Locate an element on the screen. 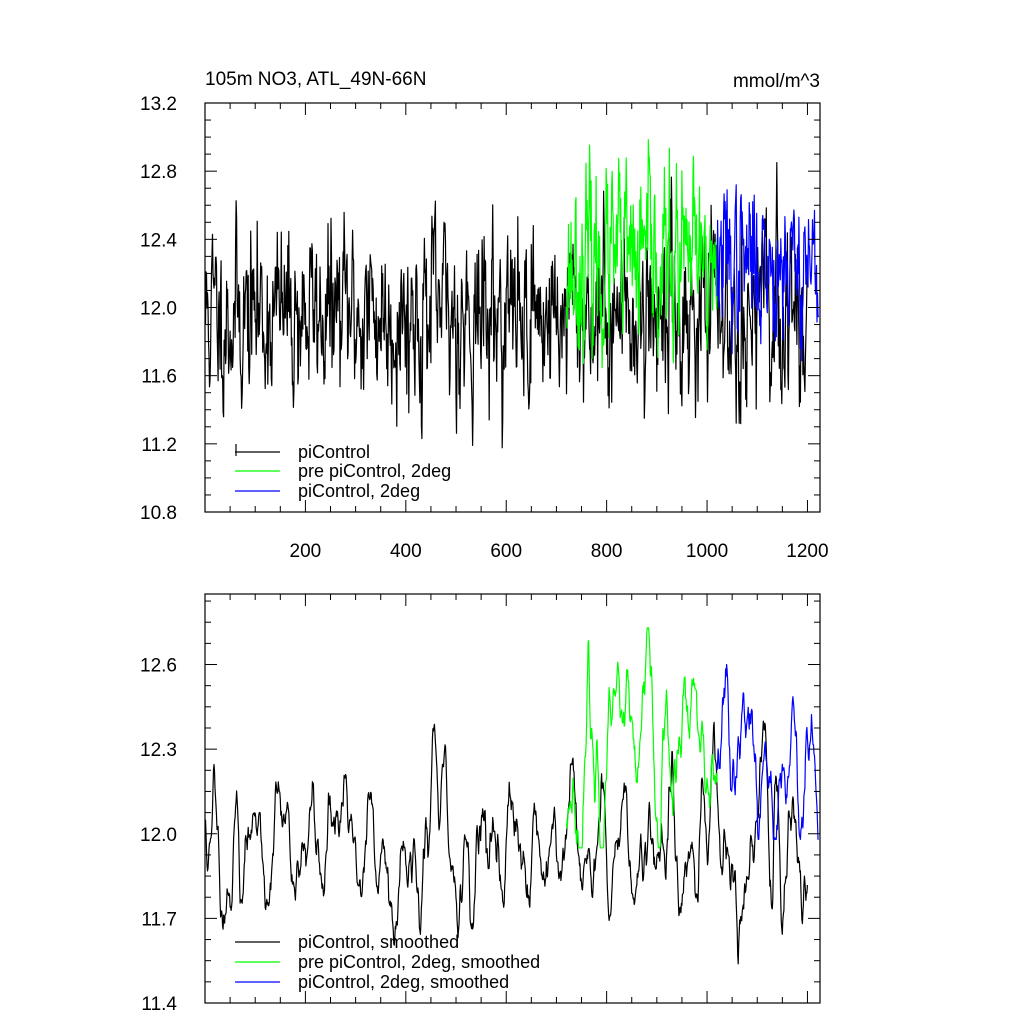 The image size is (1024, 1024). legend-label: pre piControl, 2deg is located at coordinates (374, 471).